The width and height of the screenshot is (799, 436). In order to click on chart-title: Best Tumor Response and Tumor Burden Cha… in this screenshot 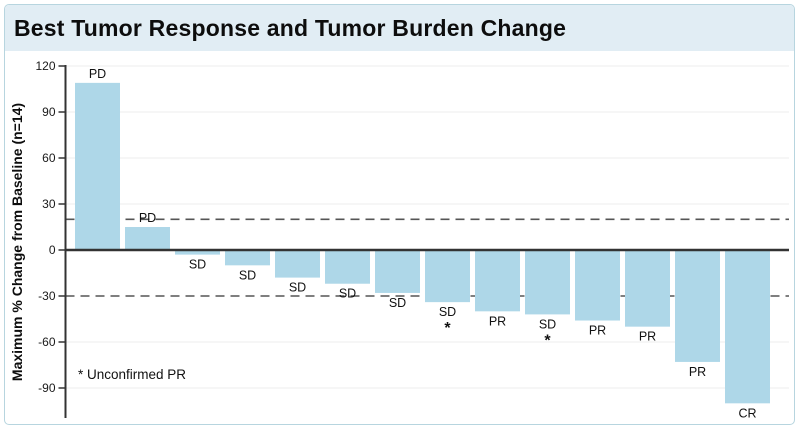, I will do `click(290, 28)`.